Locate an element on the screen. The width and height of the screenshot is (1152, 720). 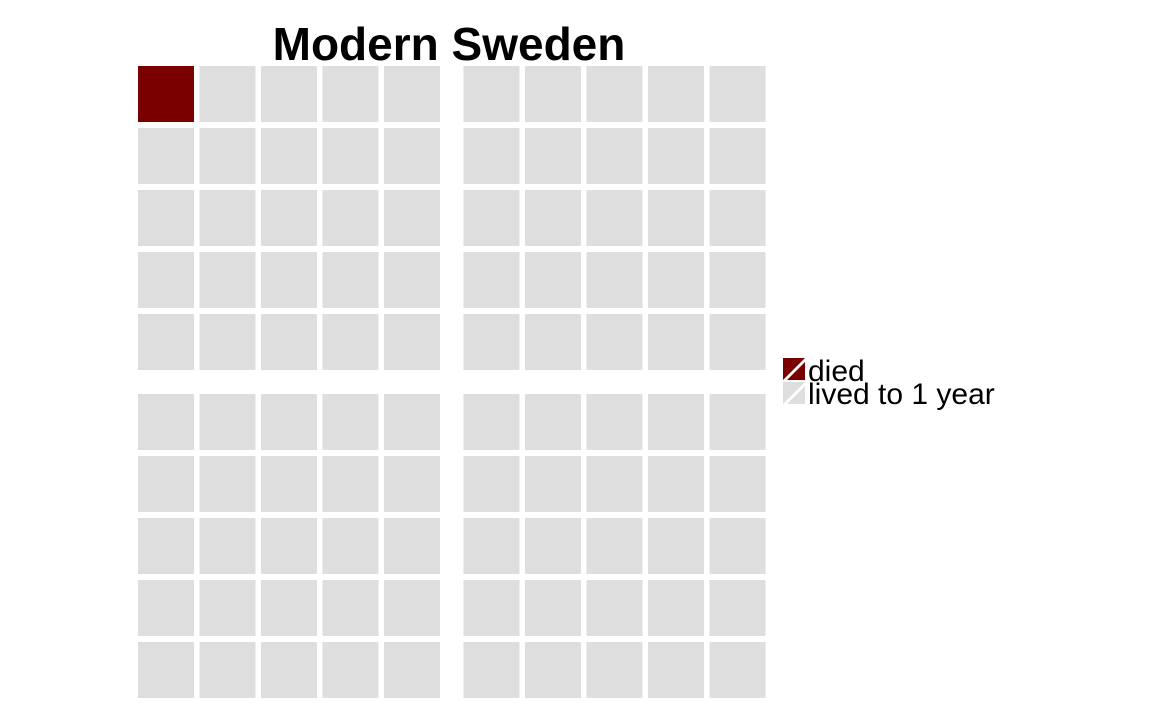
legend-item-died: died is located at coordinates (824, 371).